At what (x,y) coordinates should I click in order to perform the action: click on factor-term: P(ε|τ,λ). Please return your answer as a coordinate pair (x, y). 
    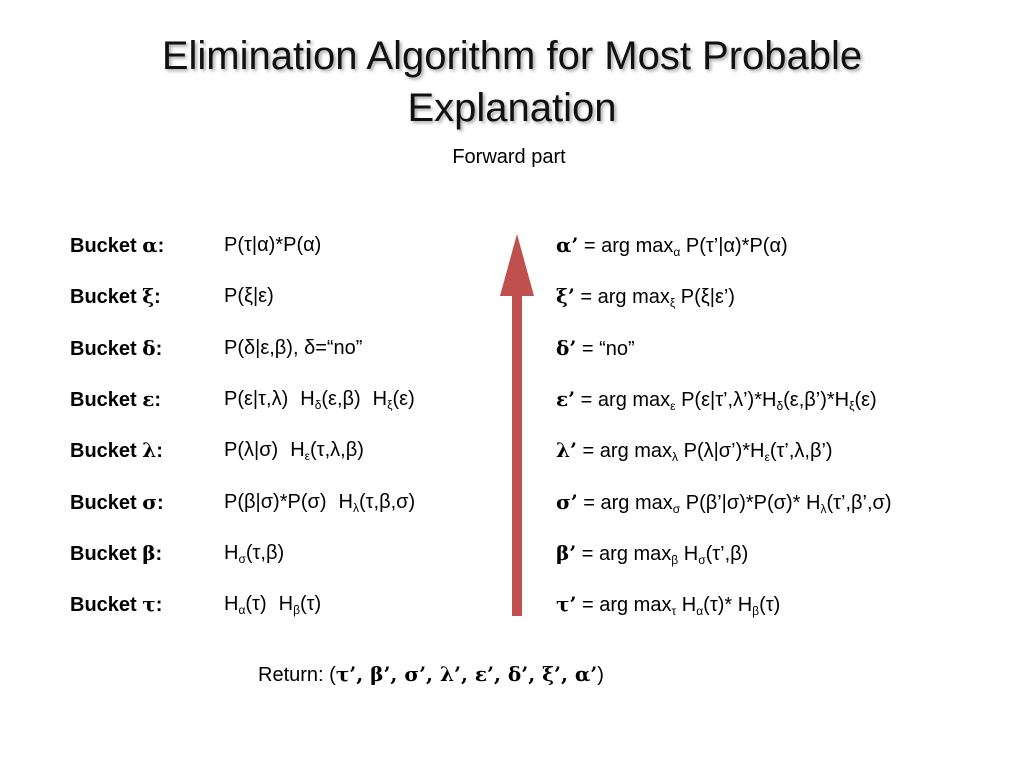
    Looking at the image, I should click on (256, 398).